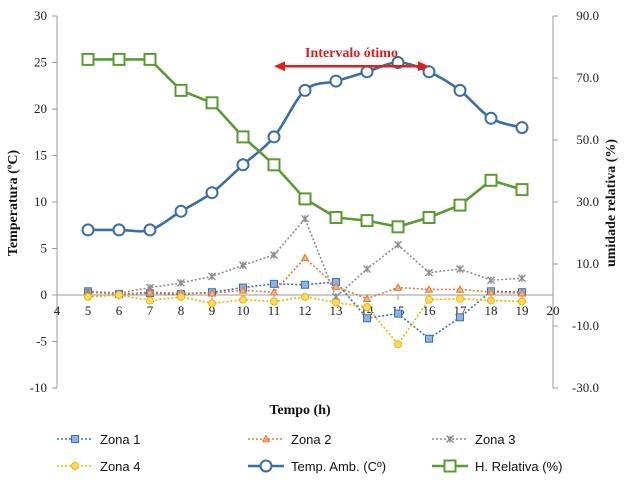  What do you see at coordinates (243, 310) in the screenshot?
I see `x-tick-label: 10` at bounding box center [243, 310].